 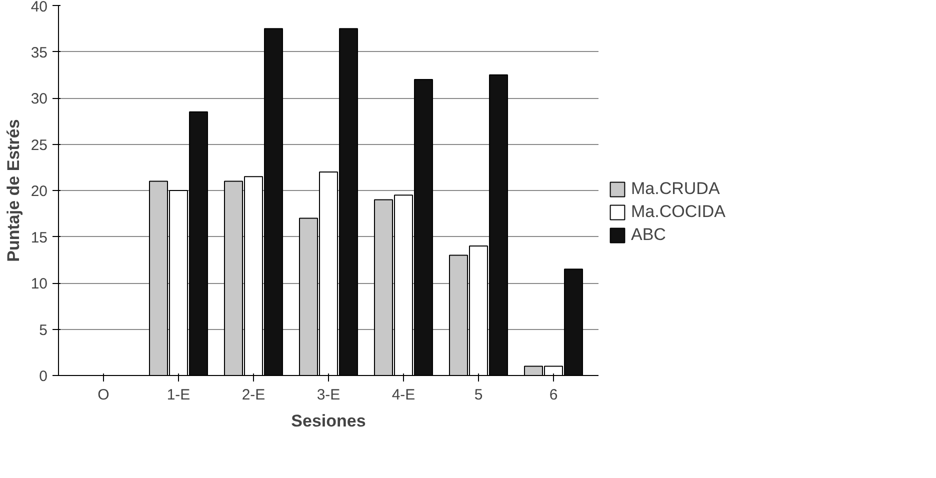 I want to click on y-tick-label: 30, so click(x=39, y=99).